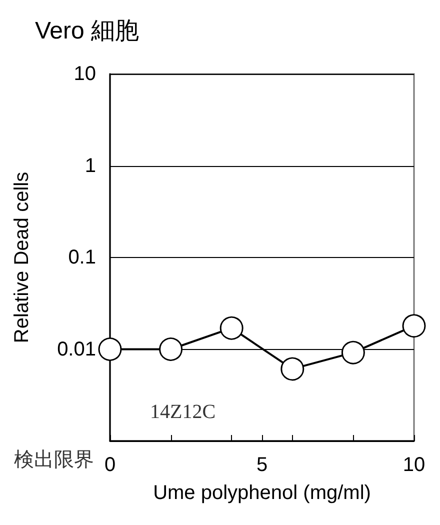 The height and width of the screenshot is (525, 440). What do you see at coordinates (183, 412) in the screenshot?
I see `annotation: 14Z12C` at bounding box center [183, 412].